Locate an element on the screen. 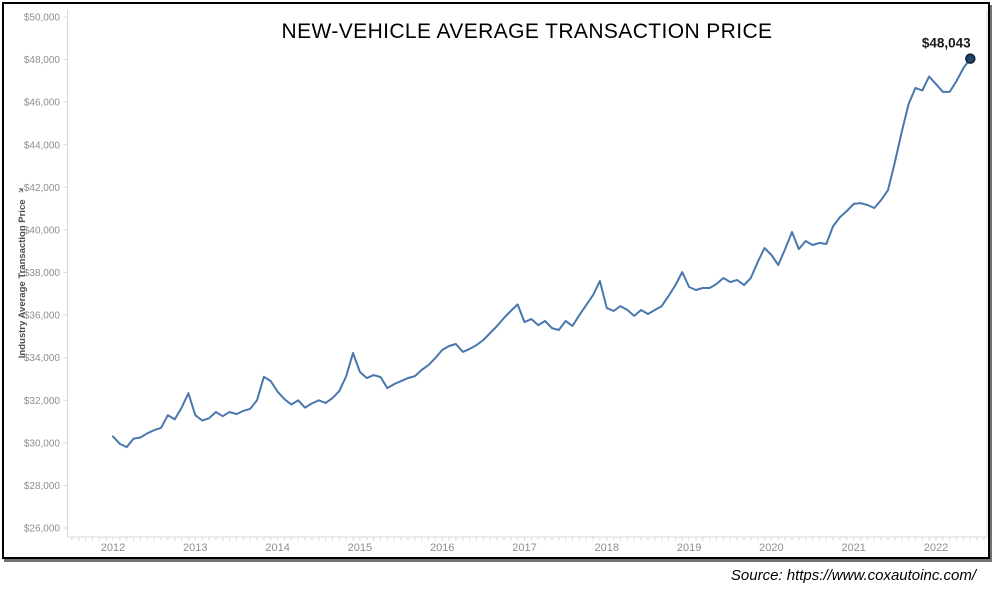  source-caption: Source: https://www.coxautoinc.com/ is located at coordinates (853, 575).